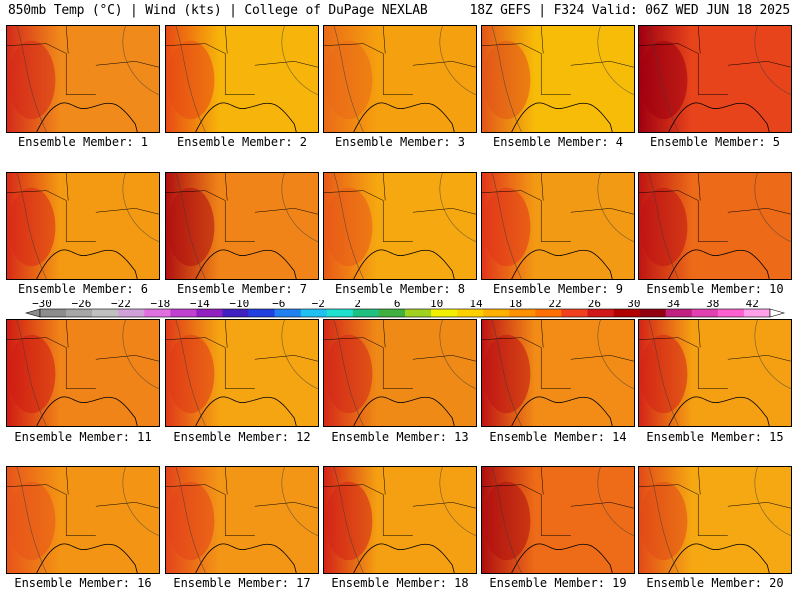 The image size is (800, 600). I want to click on colorbar-tick-label: 22, so click(554, 305).